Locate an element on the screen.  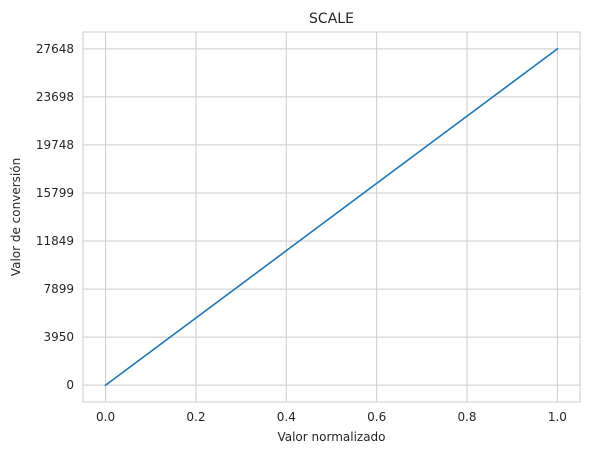
x-axis-ticks: 0.0 0.2 0.4 0.6 0.8 1.0 is located at coordinates (331, 417).